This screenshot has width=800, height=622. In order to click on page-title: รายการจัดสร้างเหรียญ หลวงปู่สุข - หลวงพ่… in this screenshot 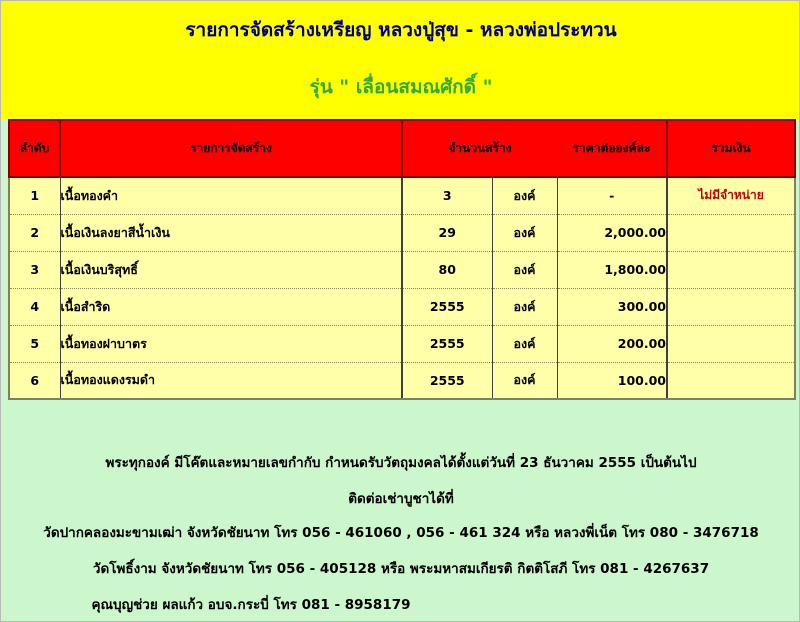, I will do `click(401, 30)`.